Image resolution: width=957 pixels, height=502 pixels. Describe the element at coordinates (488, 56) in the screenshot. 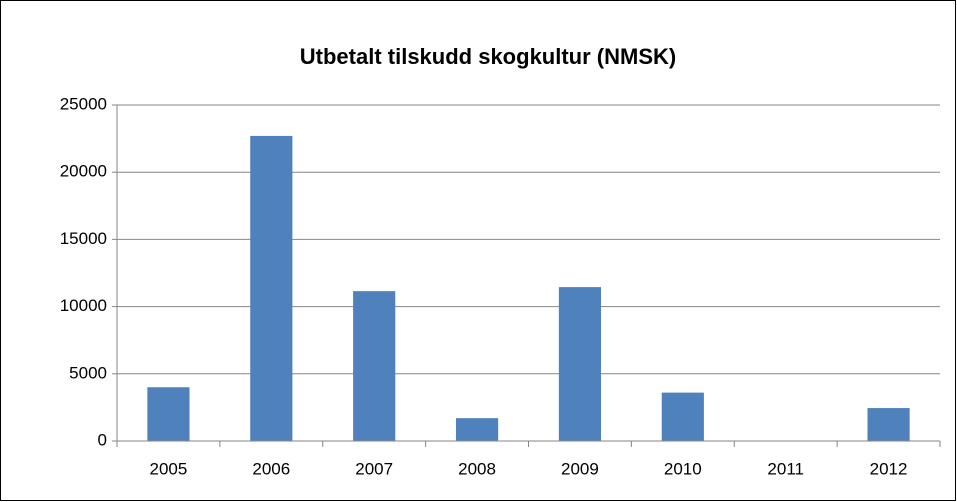

I see `chart-title: Utbetalt tilskudd skogkultur (NMSK)` at that location.